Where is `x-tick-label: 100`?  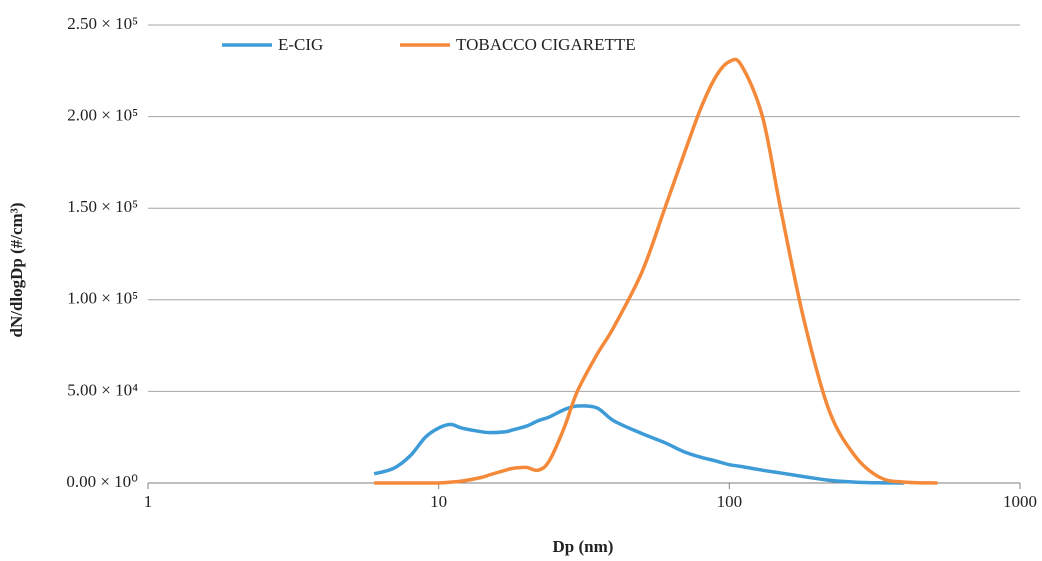 x-tick-label: 100 is located at coordinates (730, 501).